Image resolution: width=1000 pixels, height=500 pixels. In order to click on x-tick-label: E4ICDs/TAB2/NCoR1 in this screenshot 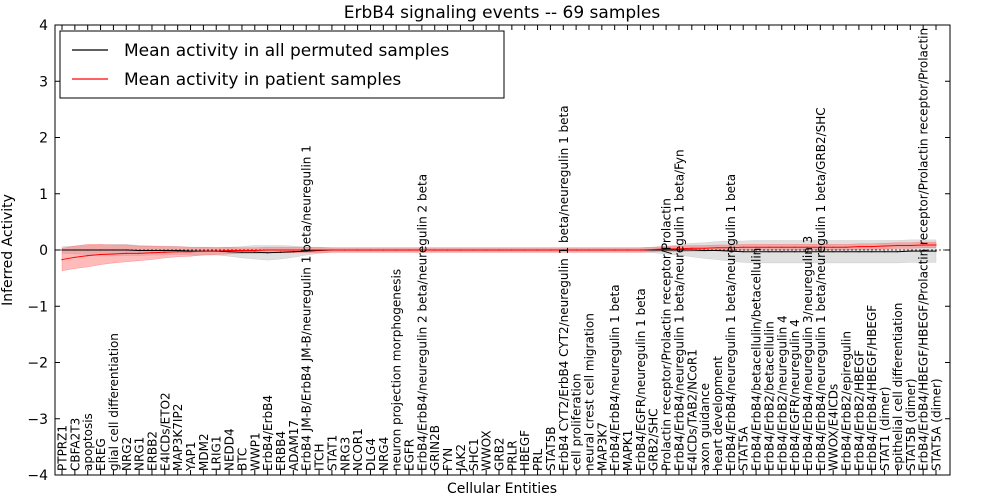, I will do `click(692, 410)`.